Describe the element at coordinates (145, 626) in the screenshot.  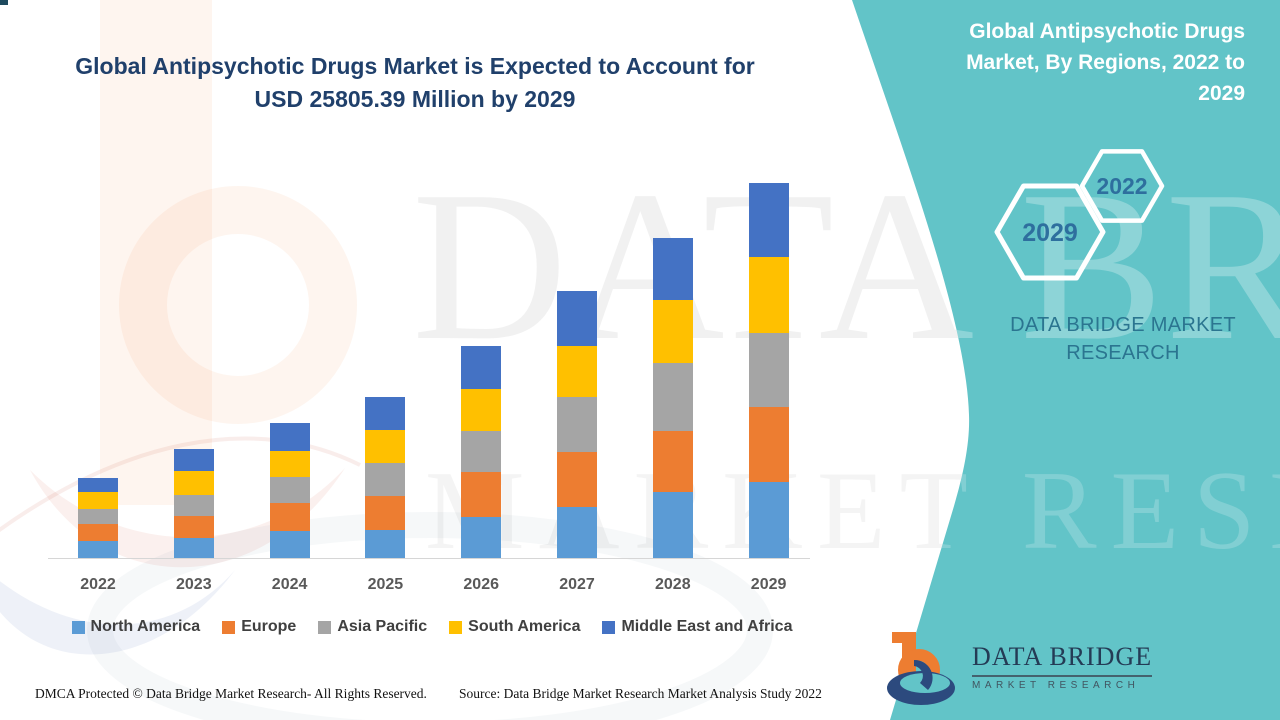
I see `legend-label: North America` at that location.